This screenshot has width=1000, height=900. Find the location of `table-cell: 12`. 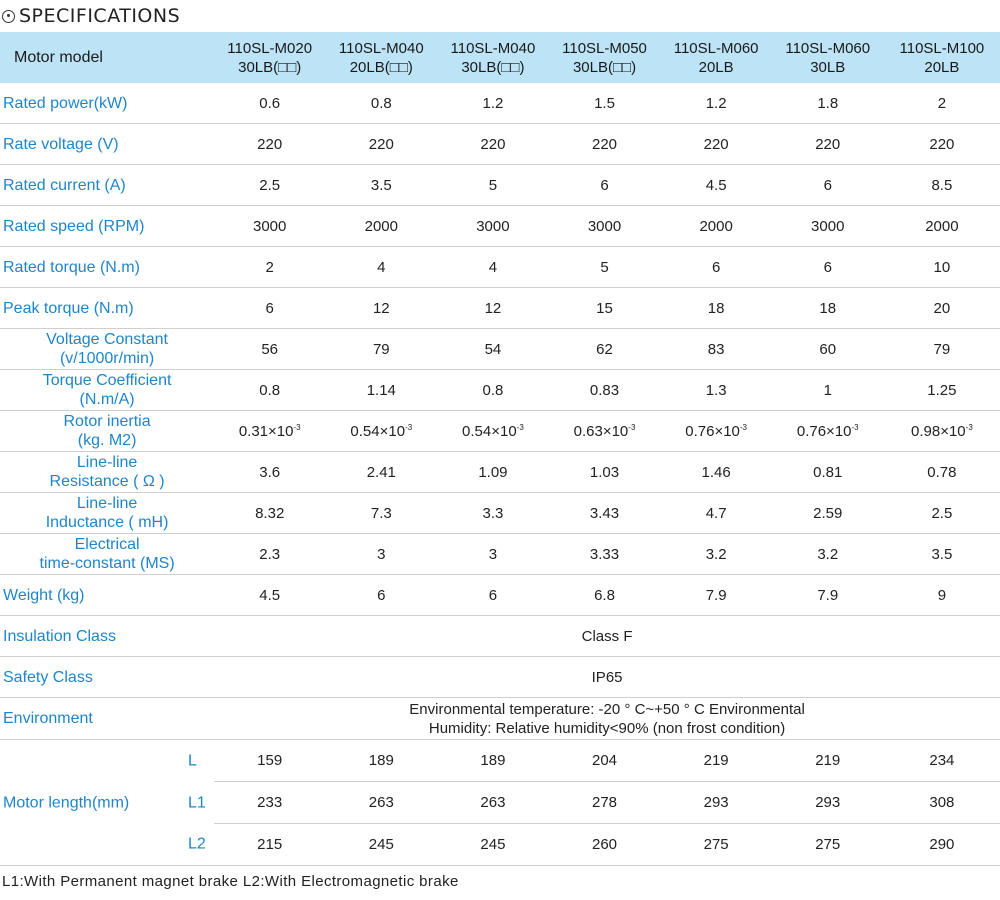

table-cell: 12 is located at coordinates (381, 308).